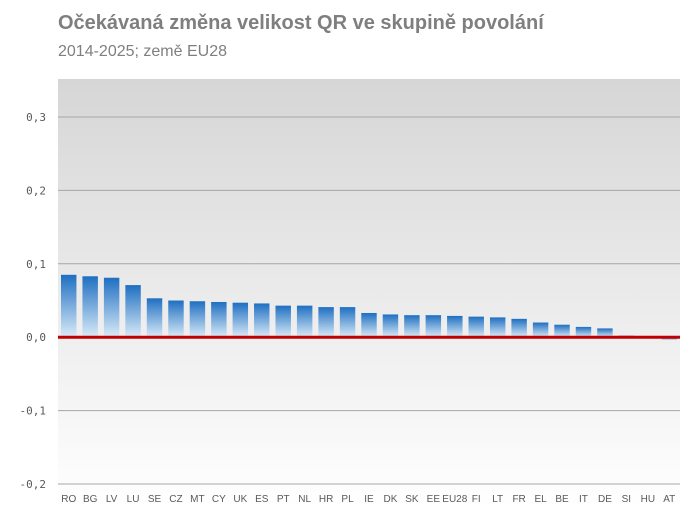 This screenshot has height=527, width=697. I want to click on y-axis-ticks: -0,2 -0,1 0,0 0,1 0,2 0,3, so click(33, 301).